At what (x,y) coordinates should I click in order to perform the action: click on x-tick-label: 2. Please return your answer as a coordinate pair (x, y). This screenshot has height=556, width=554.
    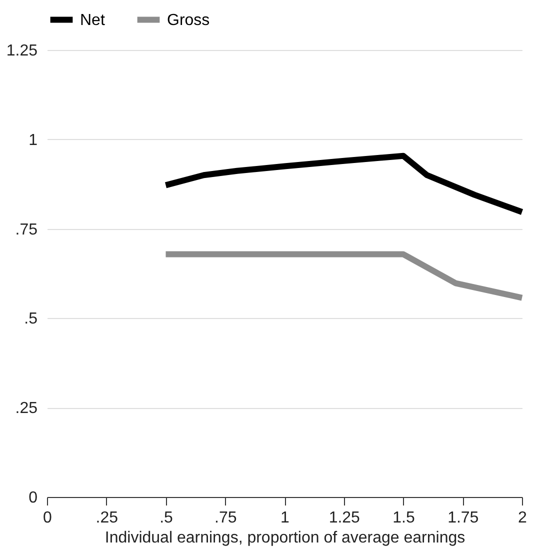
    Looking at the image, I should click on (523, 518).